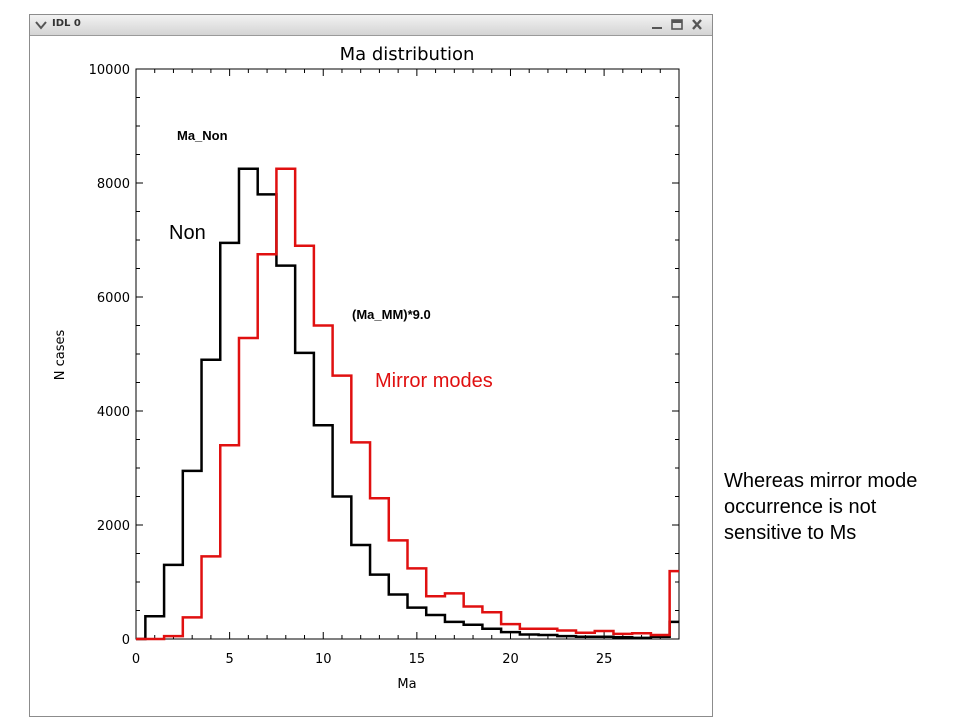 Image resolution: width=960 pixels, height=720 pixels. What do you see at coordinates (391, 314) in the screenshot?
I see `series-label-mm: (Ma_MM)*9.0` at bounding box center [391, 314].